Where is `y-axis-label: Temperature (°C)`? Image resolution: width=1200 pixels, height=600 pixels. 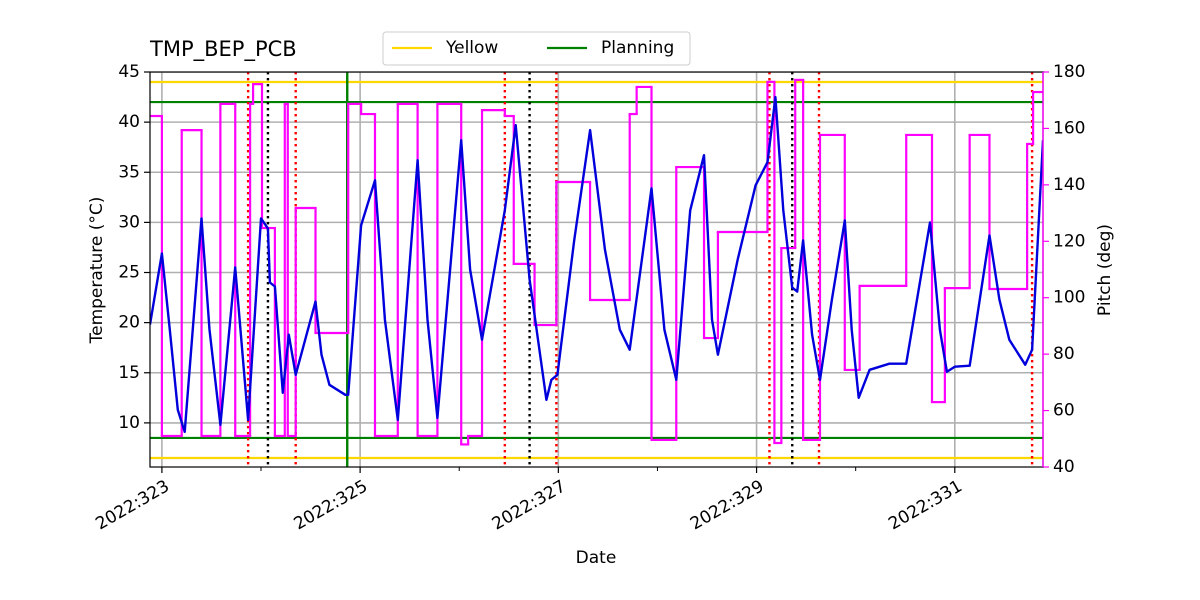
y-axis-label: Temperature (°C) is located at coordinates (97, 271).